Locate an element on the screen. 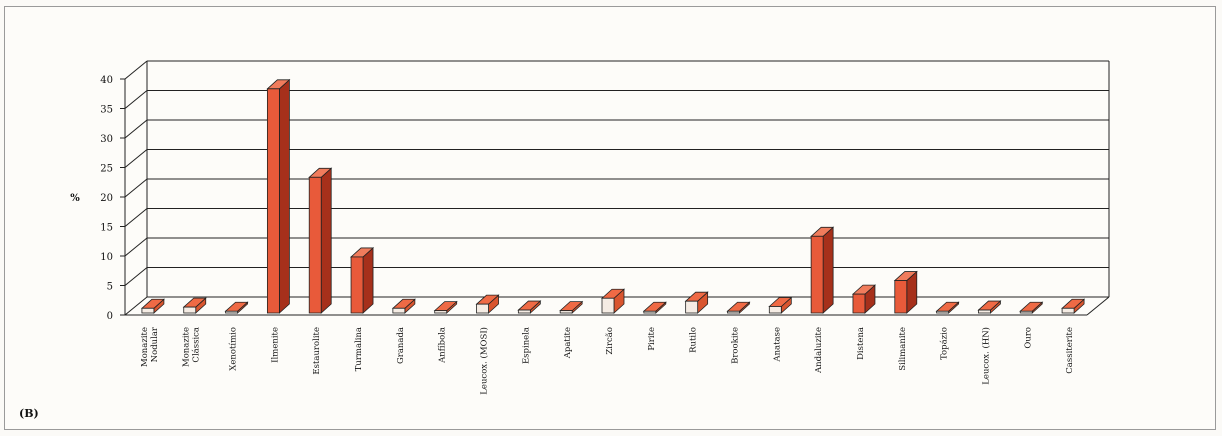  x-tick-label: Rutilo is located at coordinates (694, 340).